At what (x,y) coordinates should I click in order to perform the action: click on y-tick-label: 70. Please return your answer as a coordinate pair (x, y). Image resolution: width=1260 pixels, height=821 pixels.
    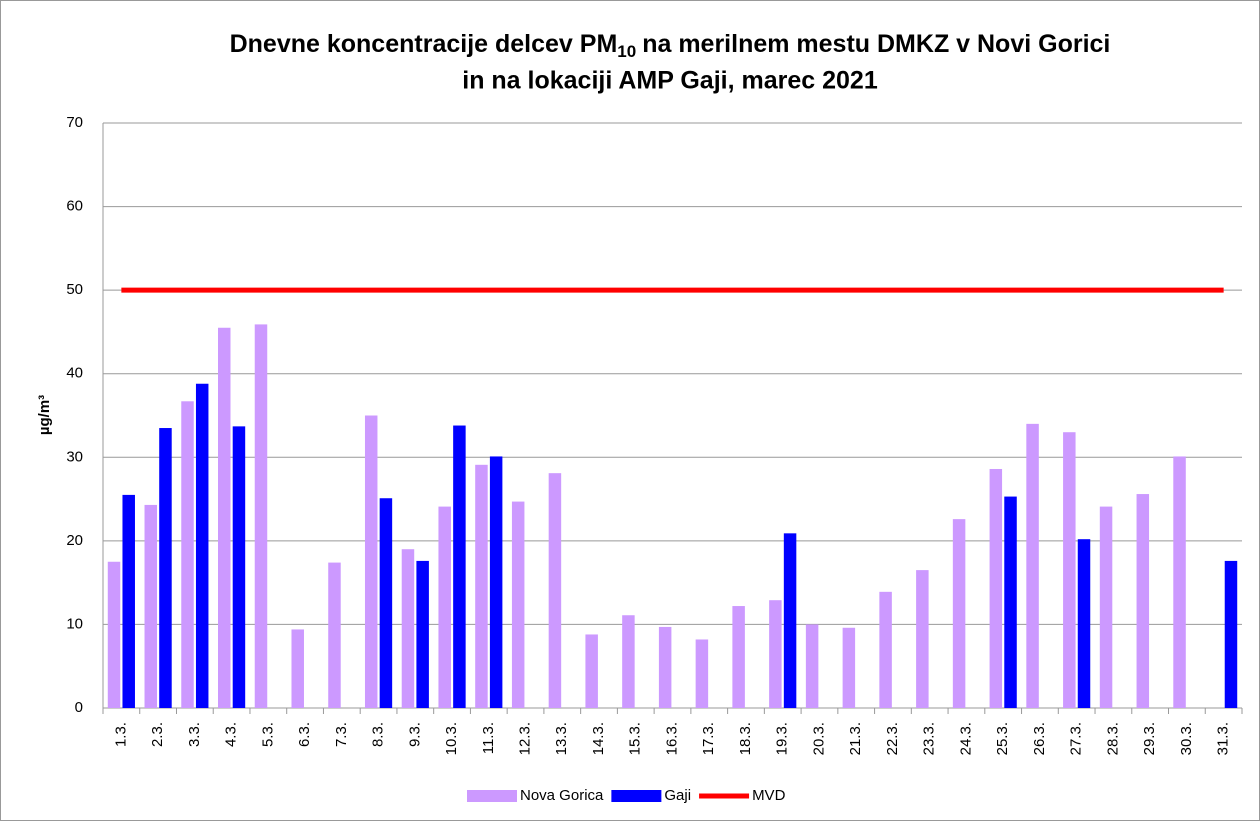
    Looking at the image, I should click on (74, 122).